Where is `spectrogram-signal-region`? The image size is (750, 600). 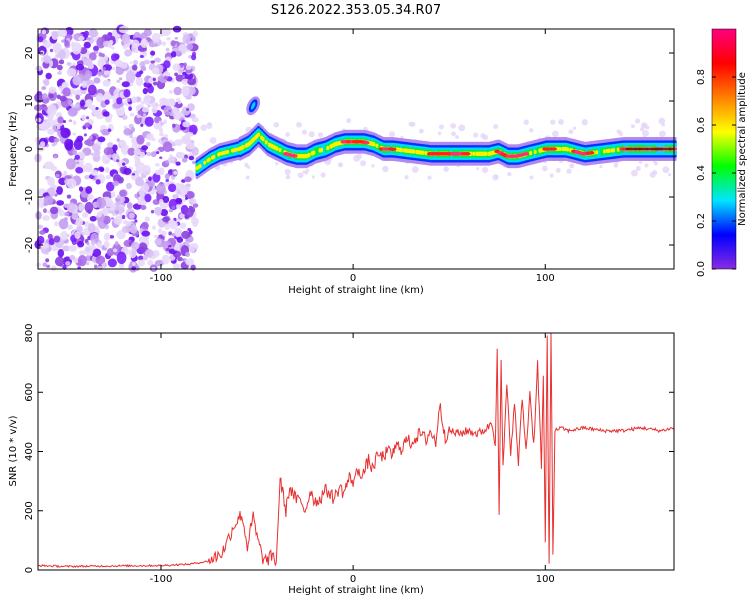 spectrogram-signal-region is located at coordinates (436, 137).